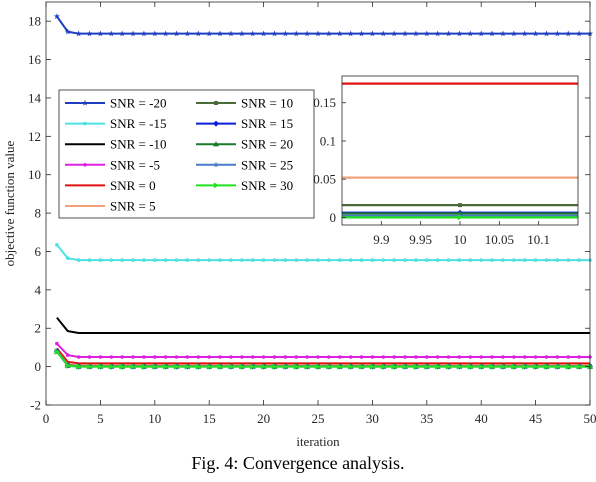 This screenshot has width=596, height=482. What do you see at coordinates (426, 418) in the screenshot?
I see `x-tick-label: 35` at bounding box center [426, 418].